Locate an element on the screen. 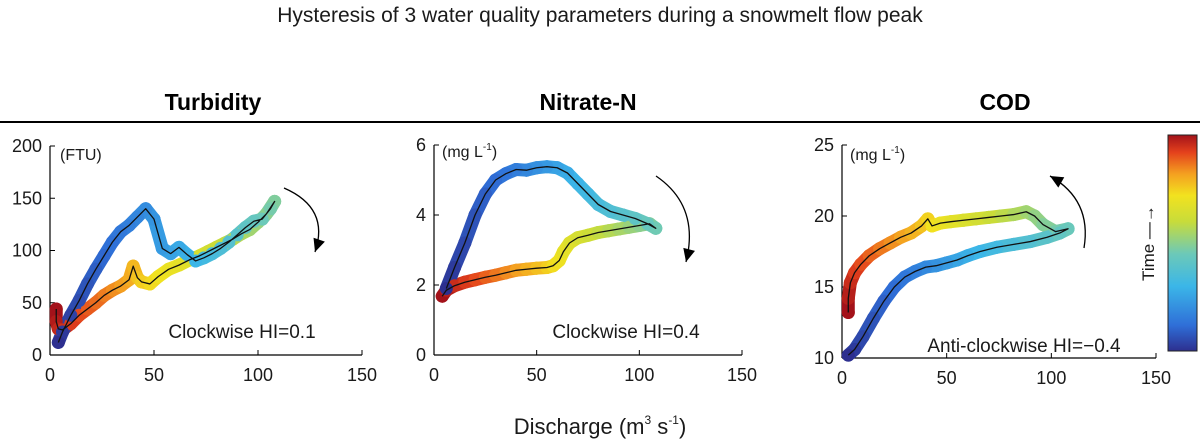  x-axis-label-sup2: -1 is located at coordinates (673, 420).